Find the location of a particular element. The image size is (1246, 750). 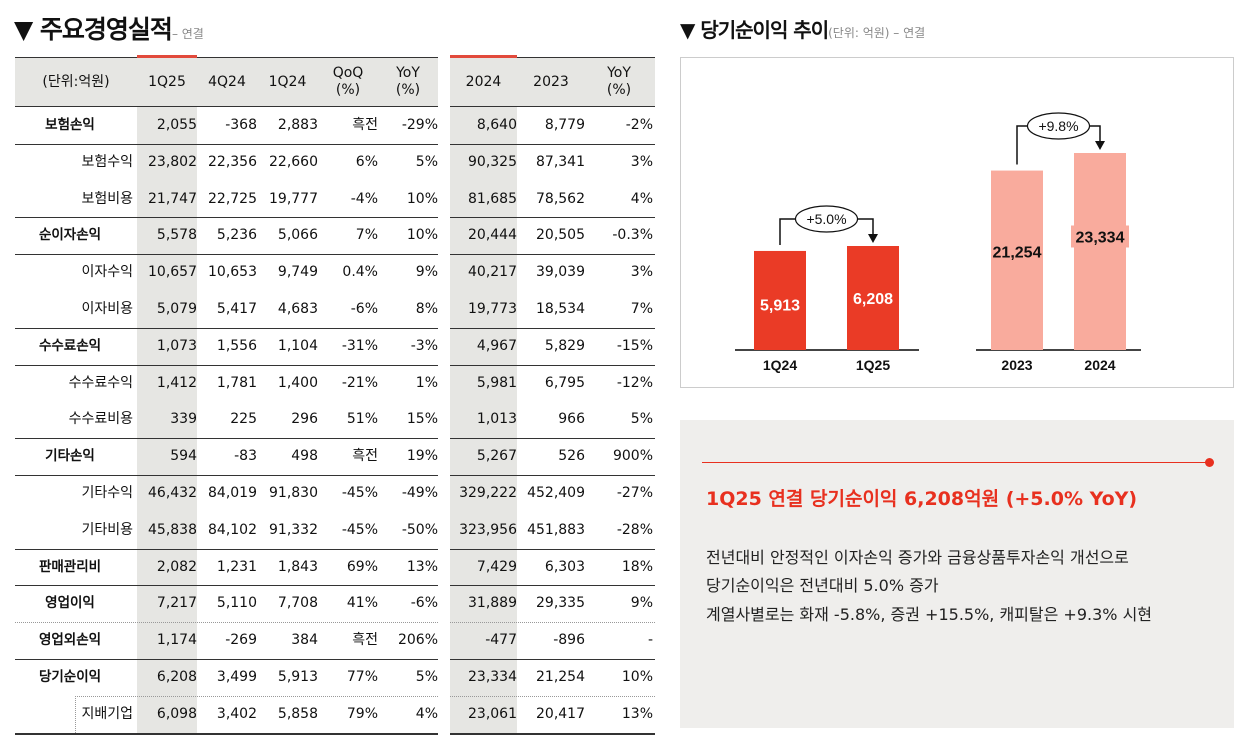

table-cell: 18,534 is located at coordinates (560, 309).